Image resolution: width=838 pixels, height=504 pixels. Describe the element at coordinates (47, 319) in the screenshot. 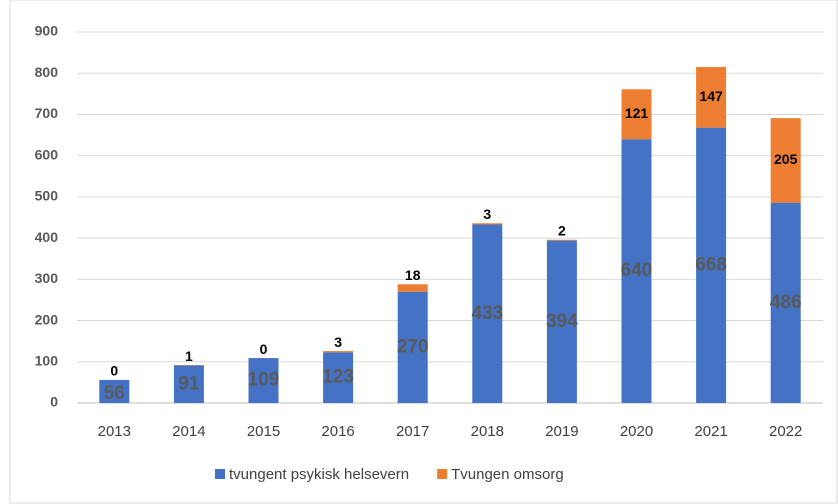

I see `y-tick-label: 200` at that location.